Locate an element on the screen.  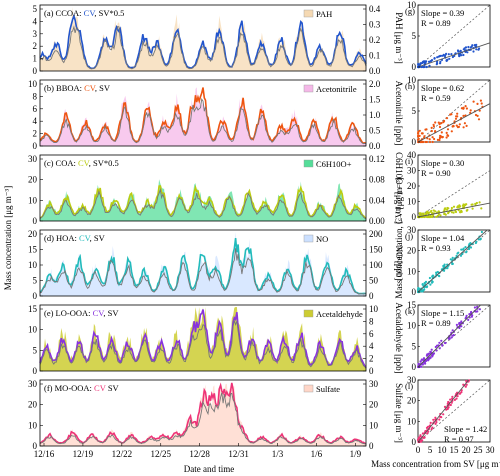
right-tick-label: 0.08 is located at coordinates (377, 180).